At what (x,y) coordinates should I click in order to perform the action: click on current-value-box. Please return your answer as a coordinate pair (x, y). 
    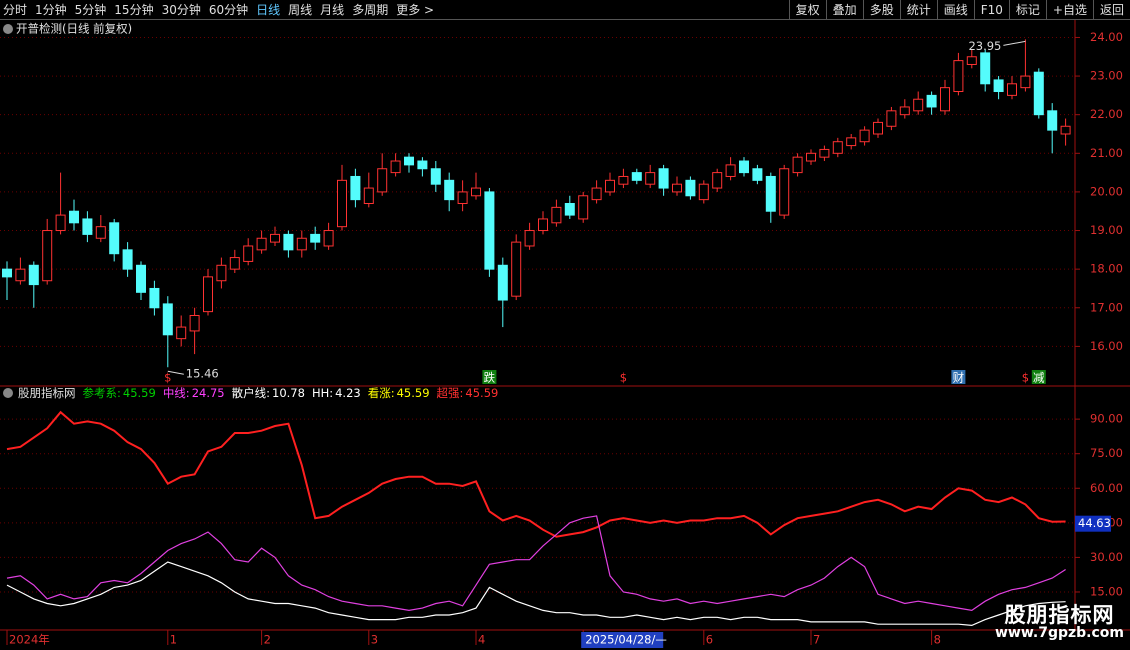
    Looking at the image, I should click on (1093, 523).